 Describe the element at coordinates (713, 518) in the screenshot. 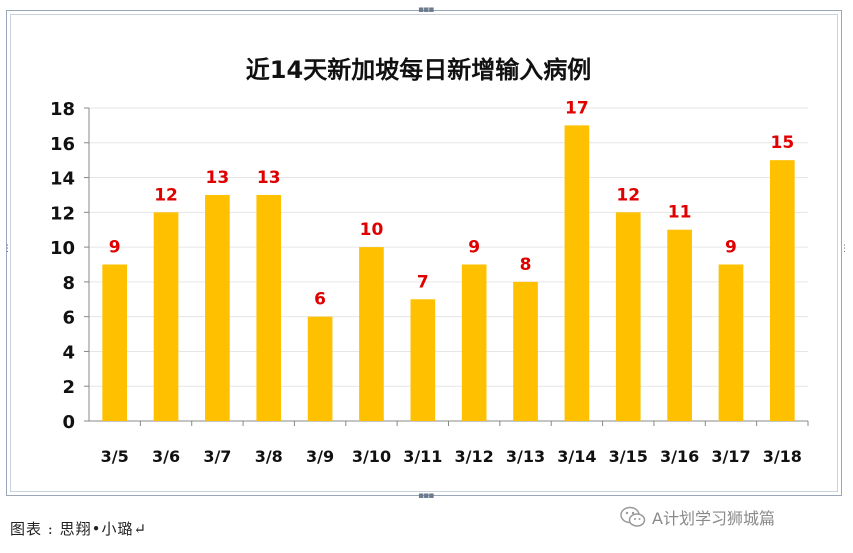

I see `watermark-text: A计划学习狮城篇` at that location.